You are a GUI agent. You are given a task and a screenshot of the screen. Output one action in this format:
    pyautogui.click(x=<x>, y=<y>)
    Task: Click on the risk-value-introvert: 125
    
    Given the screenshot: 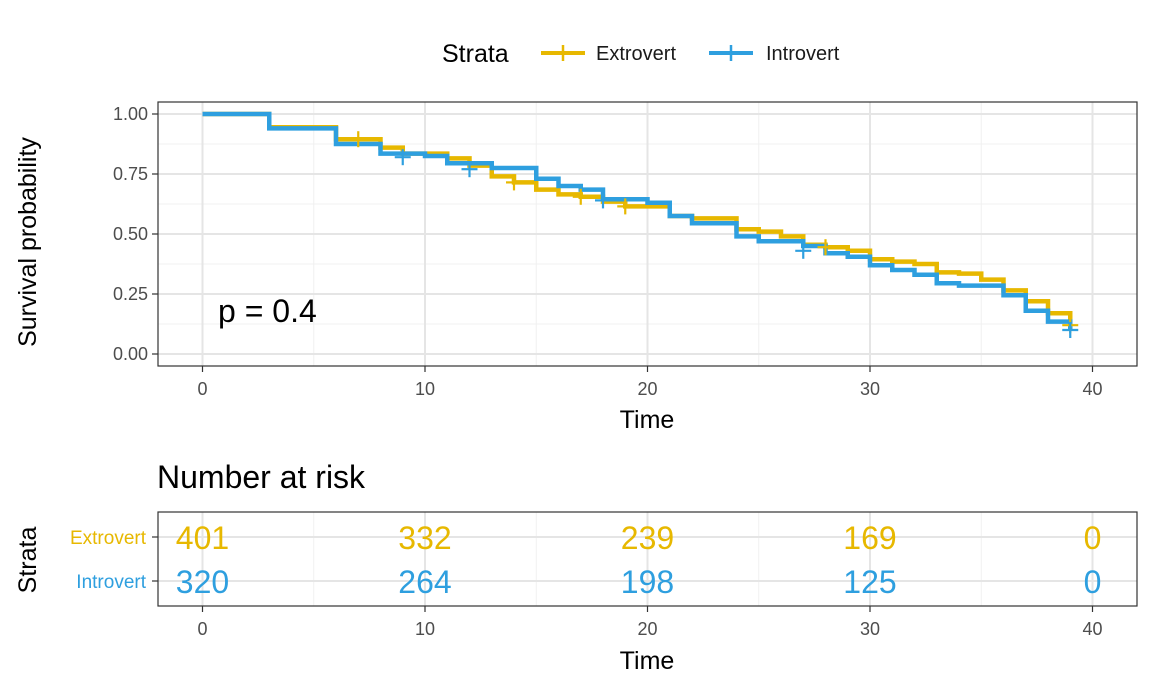 What is the action you would take?
    pyautogui.click(x=869, y=582)
    